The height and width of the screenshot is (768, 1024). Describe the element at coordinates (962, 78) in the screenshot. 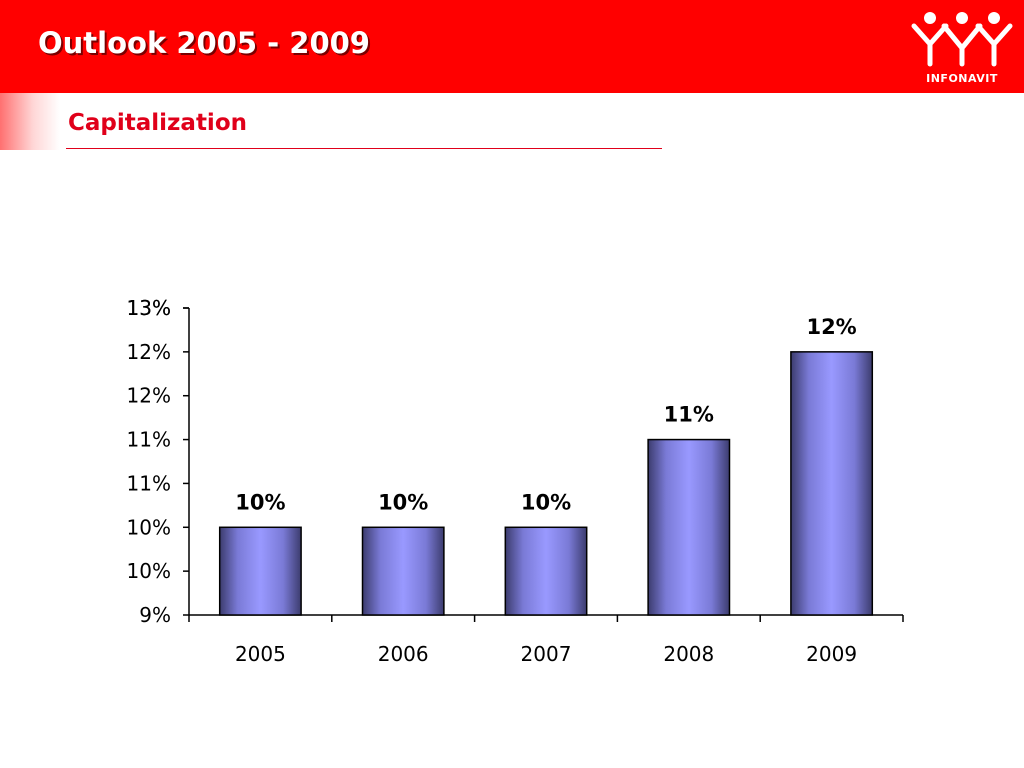

I see `logo-wordmark: INFONAVIT` at that location.